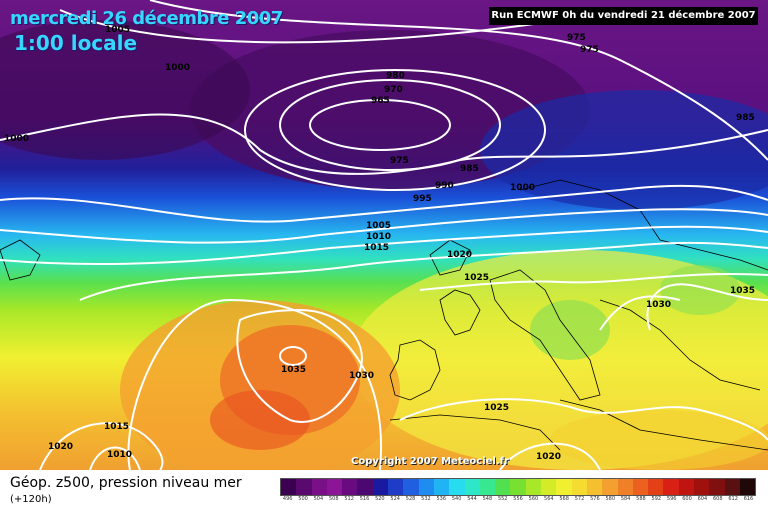 Image resolution: width=768 pixels, height=512 pixels. I want to click on legend-tick: 596, so click(671, 499).